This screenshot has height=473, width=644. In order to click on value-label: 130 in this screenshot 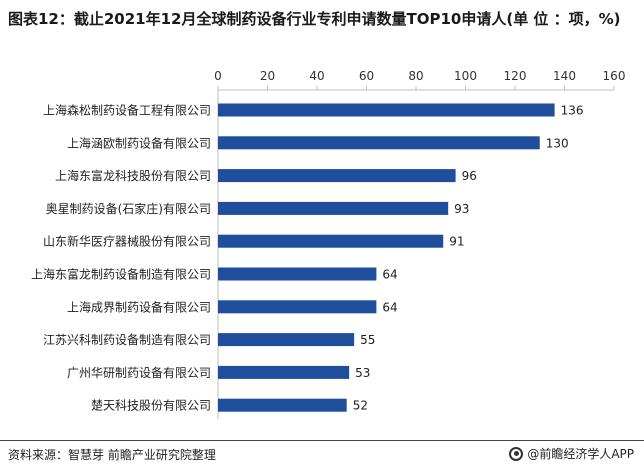, I will do `click(557, 143)`.